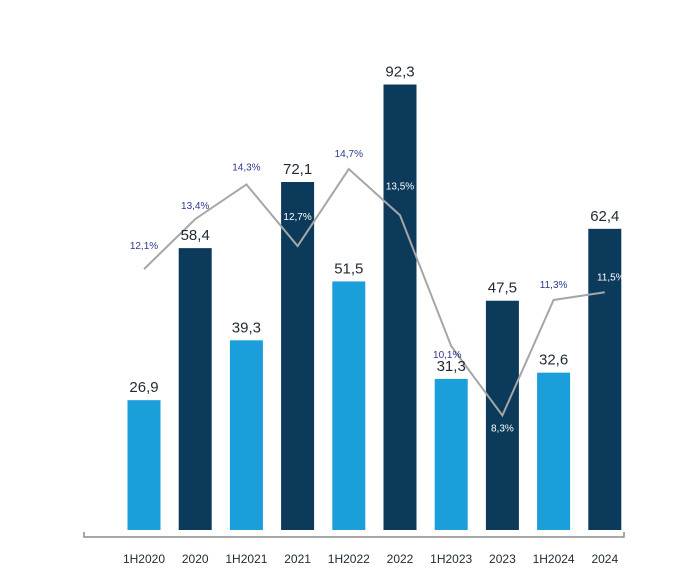  I want to click on bar-1h2022, so click(349, 405).